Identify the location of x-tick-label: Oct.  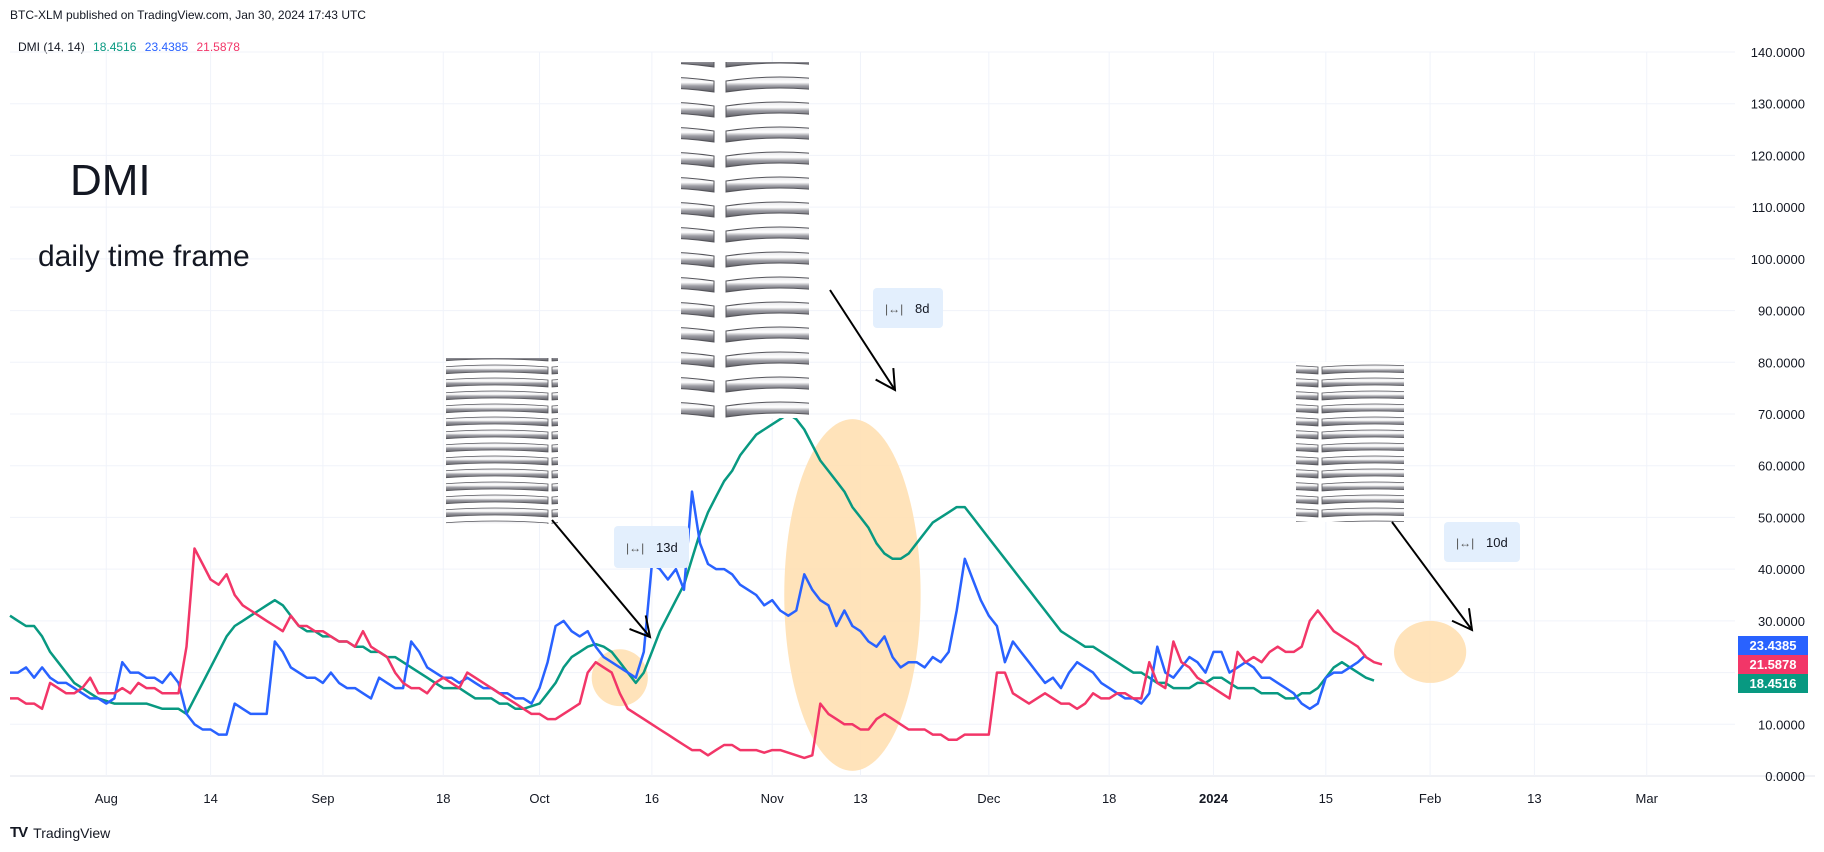
(539, 798).